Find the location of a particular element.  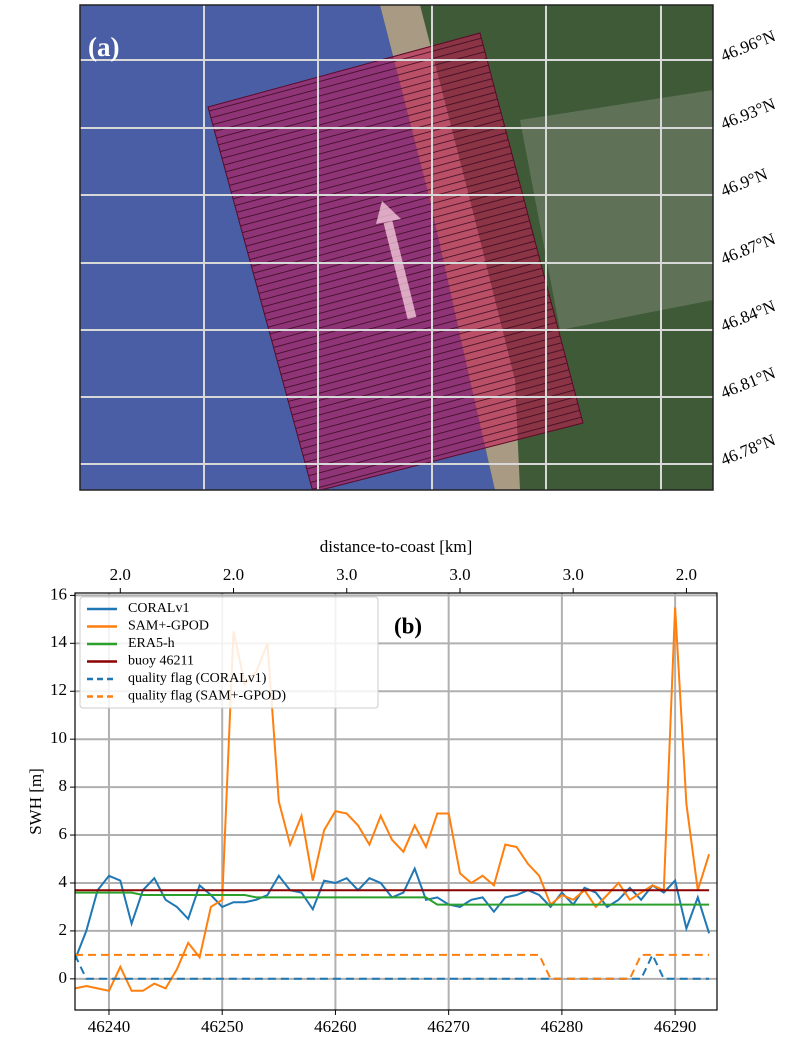

legend-box is located at coordinates (229, 652).